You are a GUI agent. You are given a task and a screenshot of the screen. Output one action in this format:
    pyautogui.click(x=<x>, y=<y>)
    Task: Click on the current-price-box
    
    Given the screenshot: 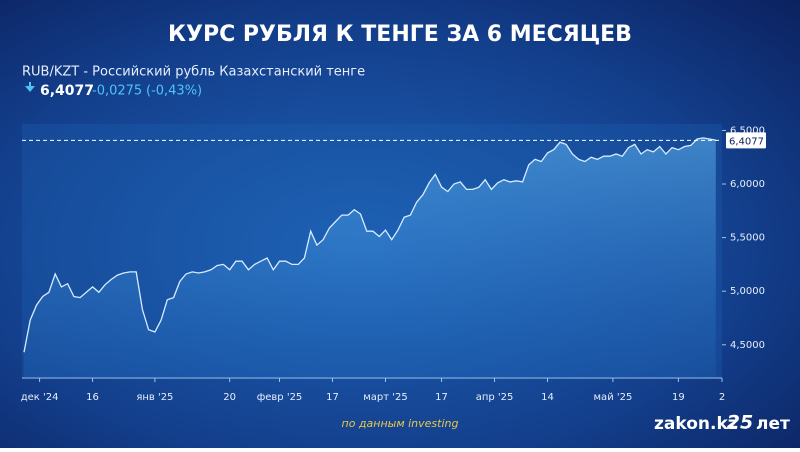 What is the action you would take?
    pyautogui.click(x=746, y=140)
    